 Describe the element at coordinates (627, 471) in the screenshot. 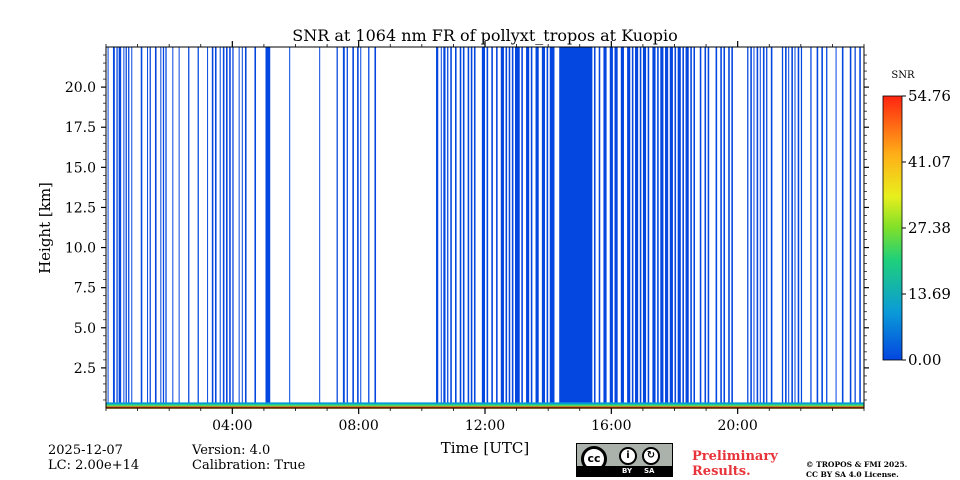

I see `by-label: BY` at that location.